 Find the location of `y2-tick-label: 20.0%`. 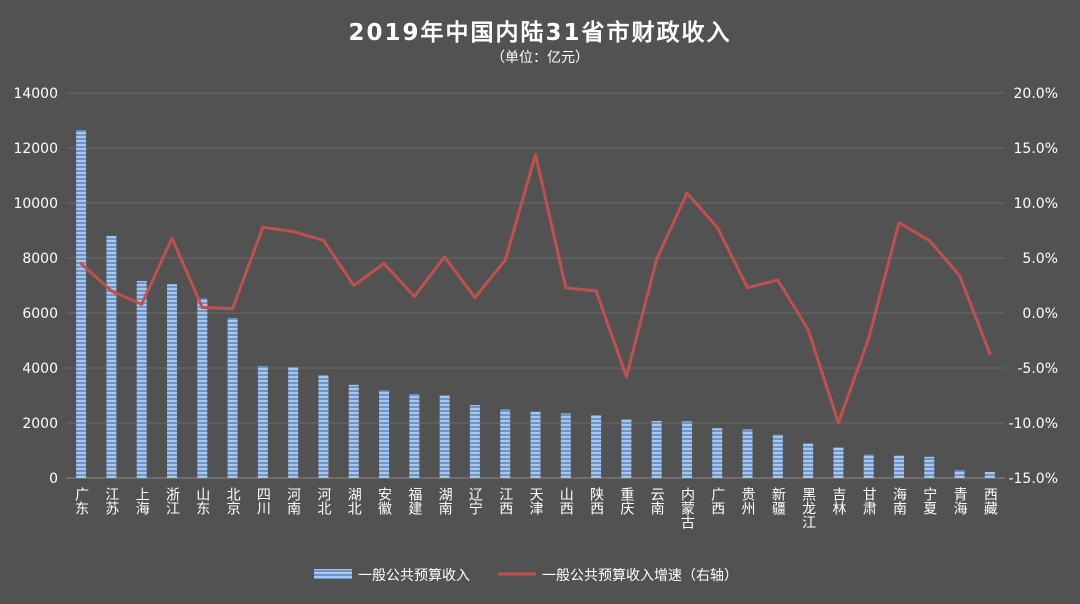

y2-tick-label: 20.0% is located at coordinates (1036, 94).